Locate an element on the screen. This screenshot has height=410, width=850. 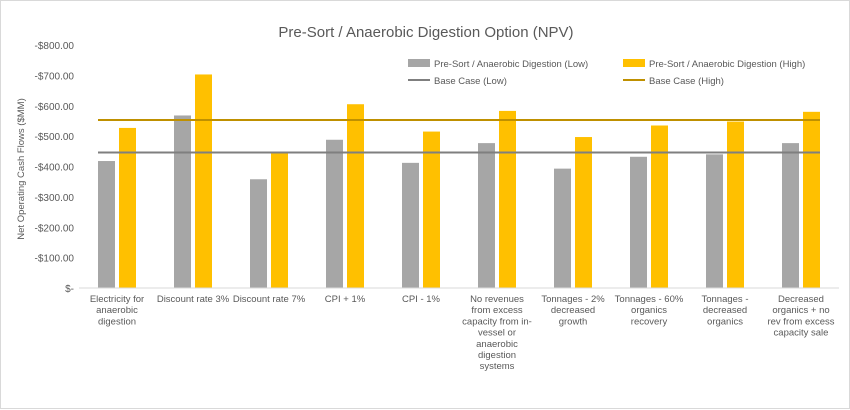
x-tick-label: Tonnages - 2% decreased growth is located at coordinates (573, 310).